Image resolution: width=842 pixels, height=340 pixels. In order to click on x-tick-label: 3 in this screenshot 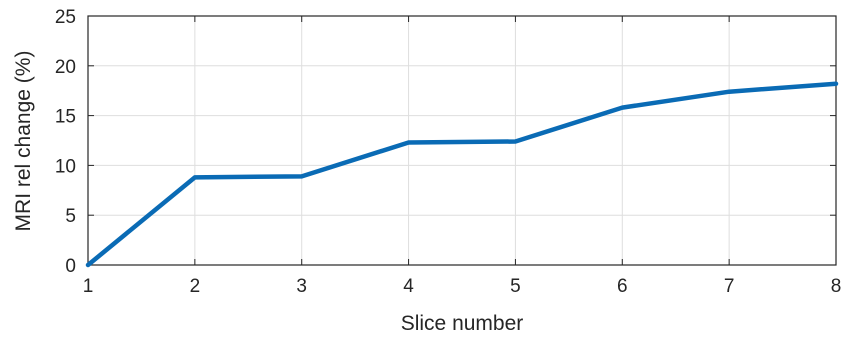, I will do `click(301, 286)`.